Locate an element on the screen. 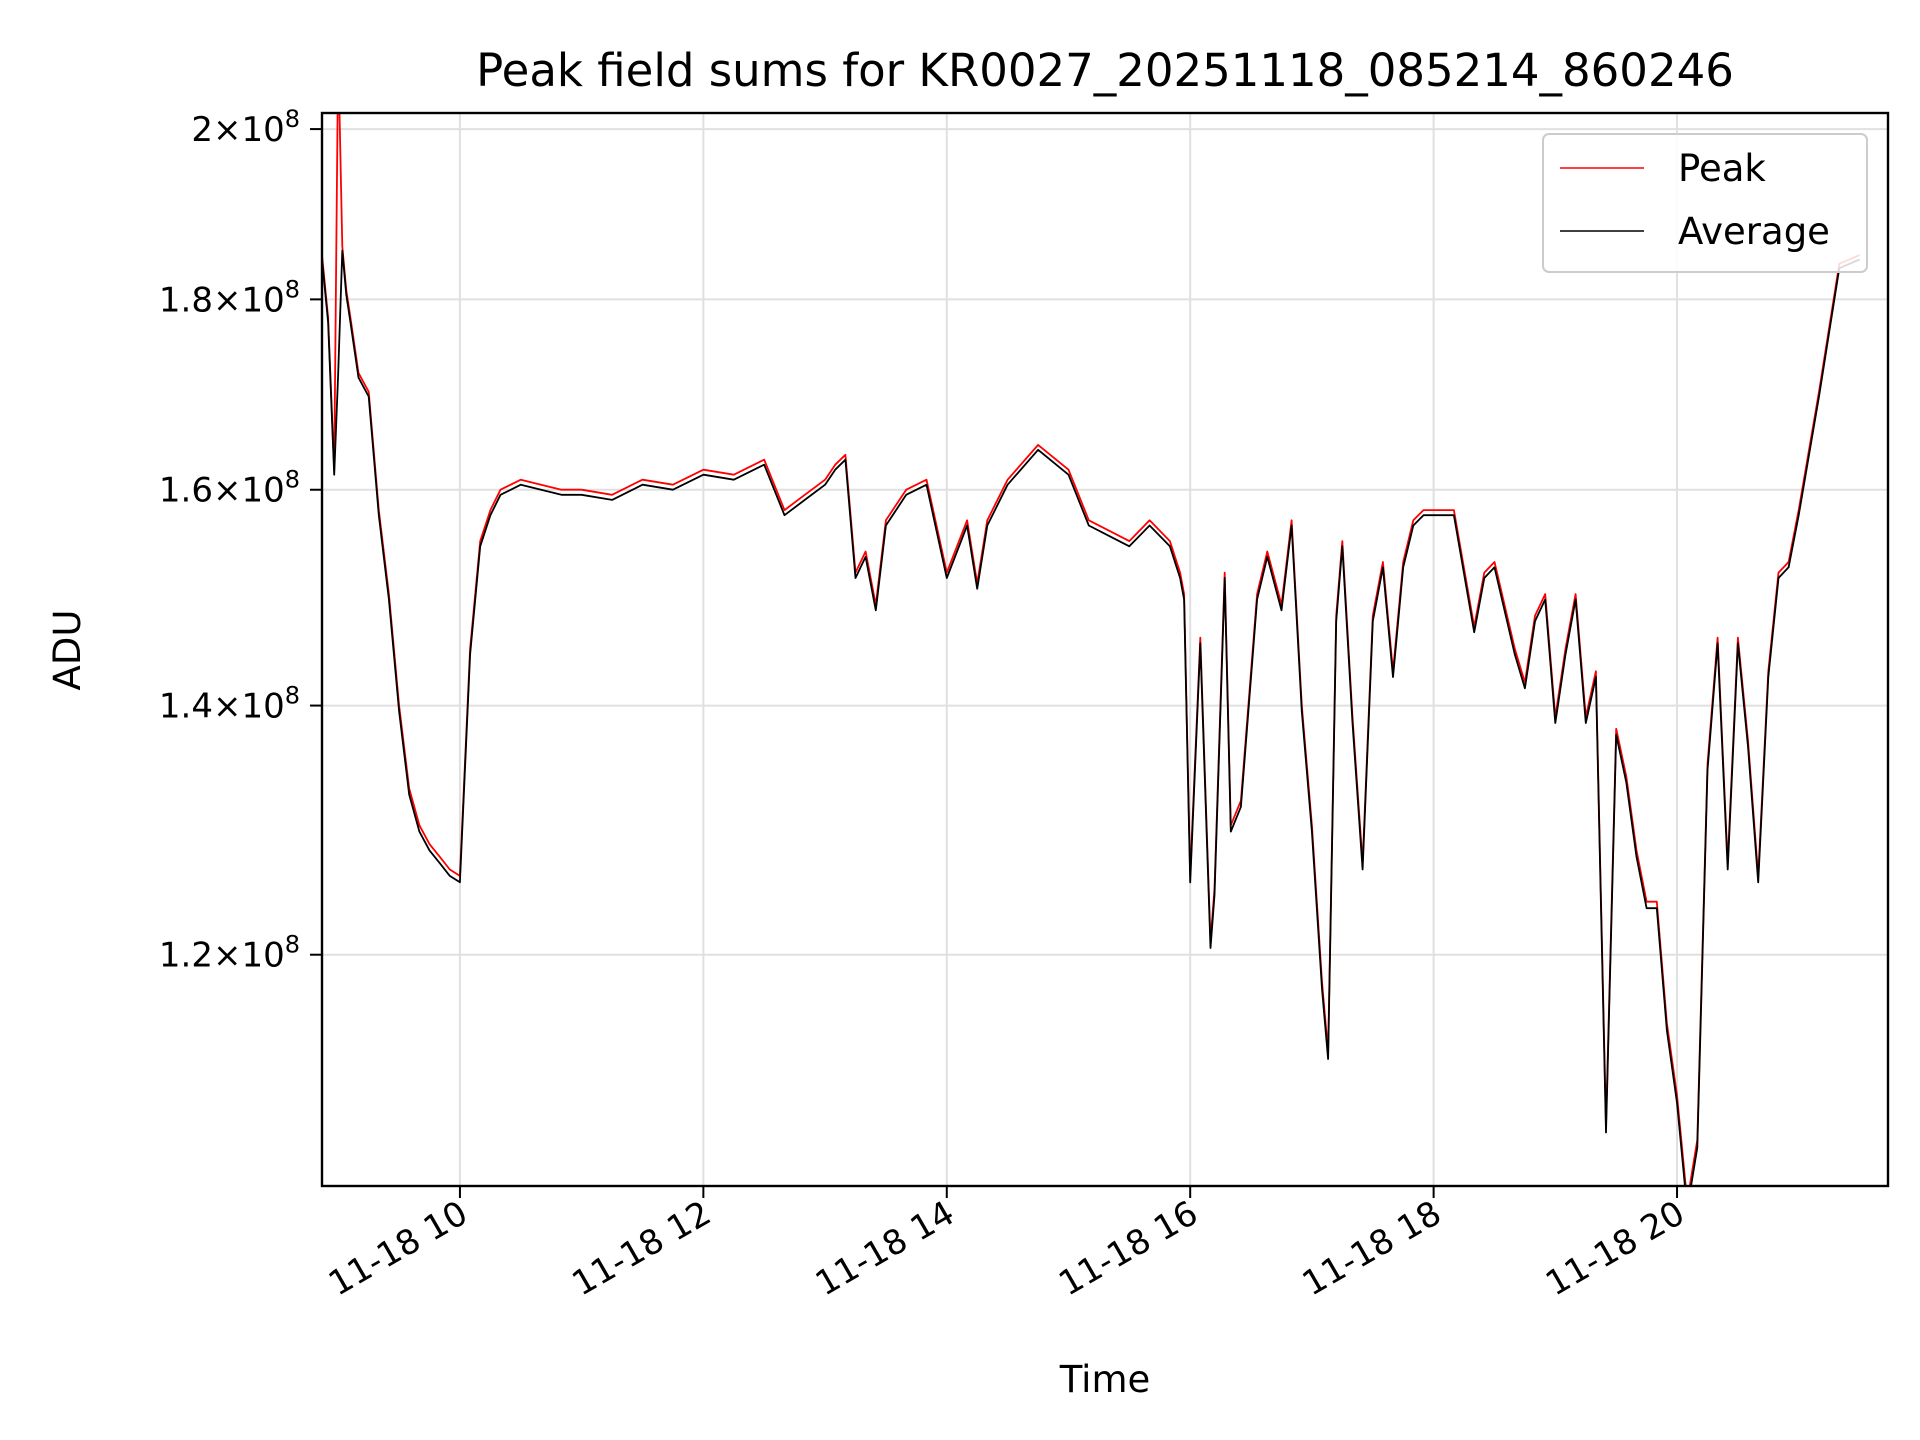 Image resolution: width=1920 pixels, height=1440 pixels. y-tick-label: 1.6×108 is located at coordinates (229, 488).